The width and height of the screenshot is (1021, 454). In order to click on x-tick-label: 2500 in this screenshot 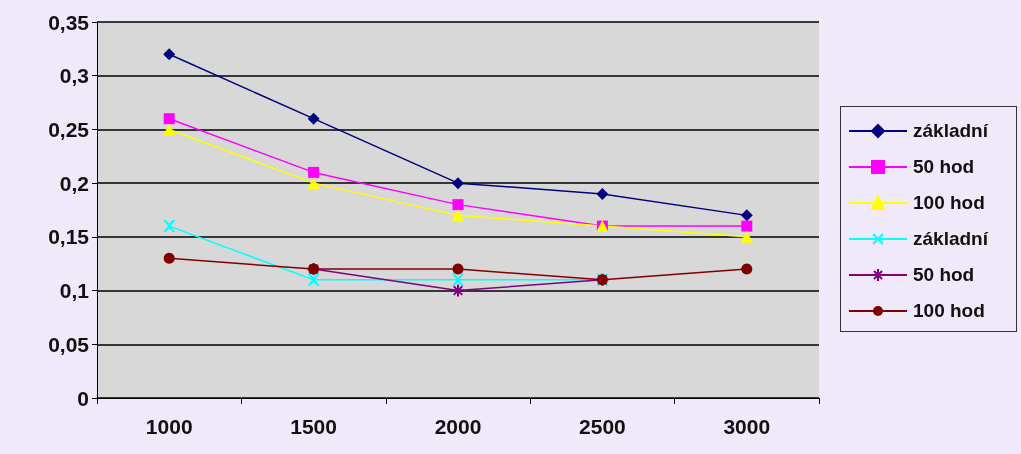, I will do `click(602, 426)`.